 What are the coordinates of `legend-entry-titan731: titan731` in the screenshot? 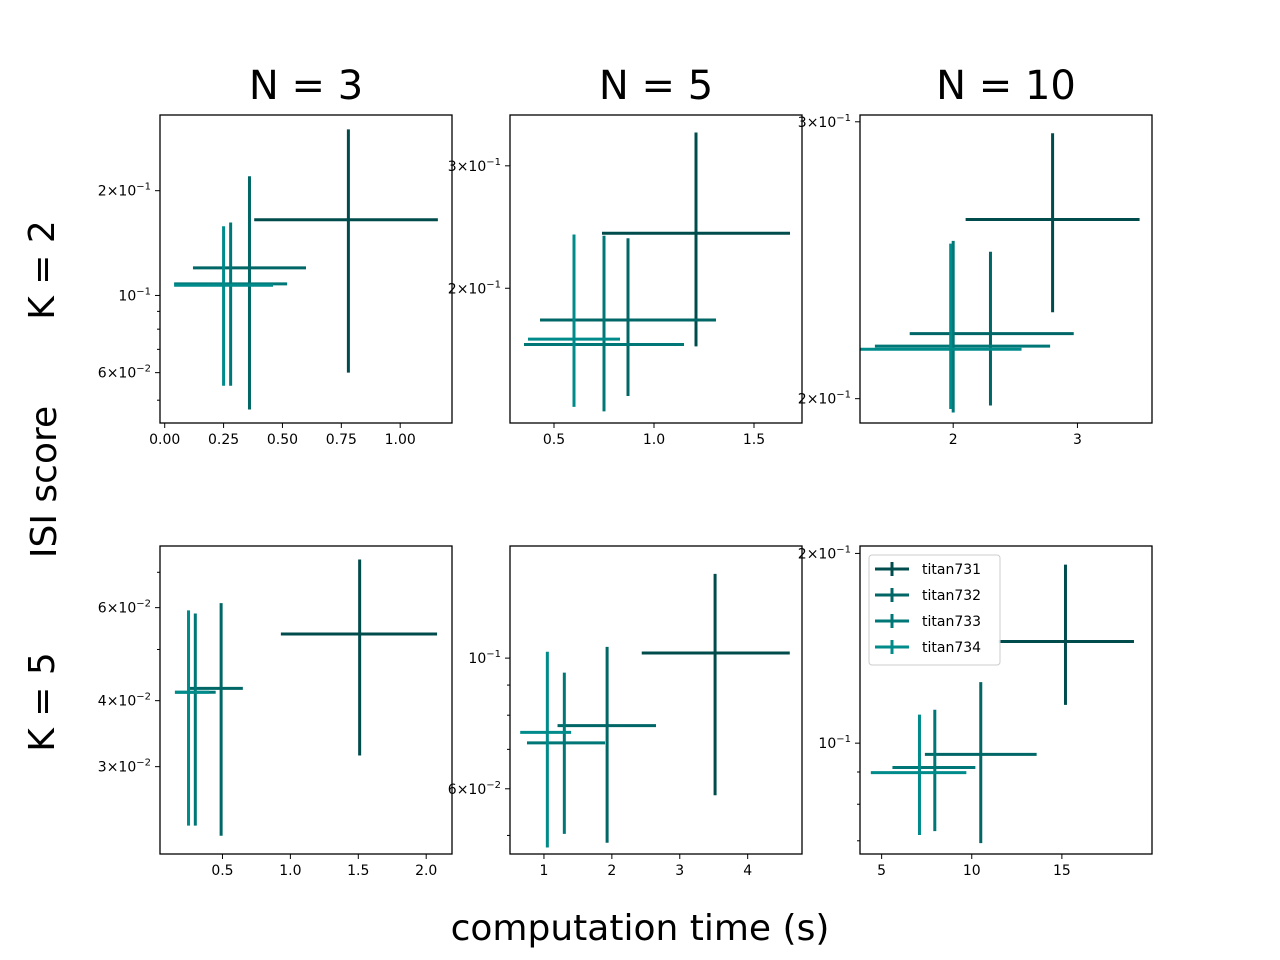 It's located at (928, 570).